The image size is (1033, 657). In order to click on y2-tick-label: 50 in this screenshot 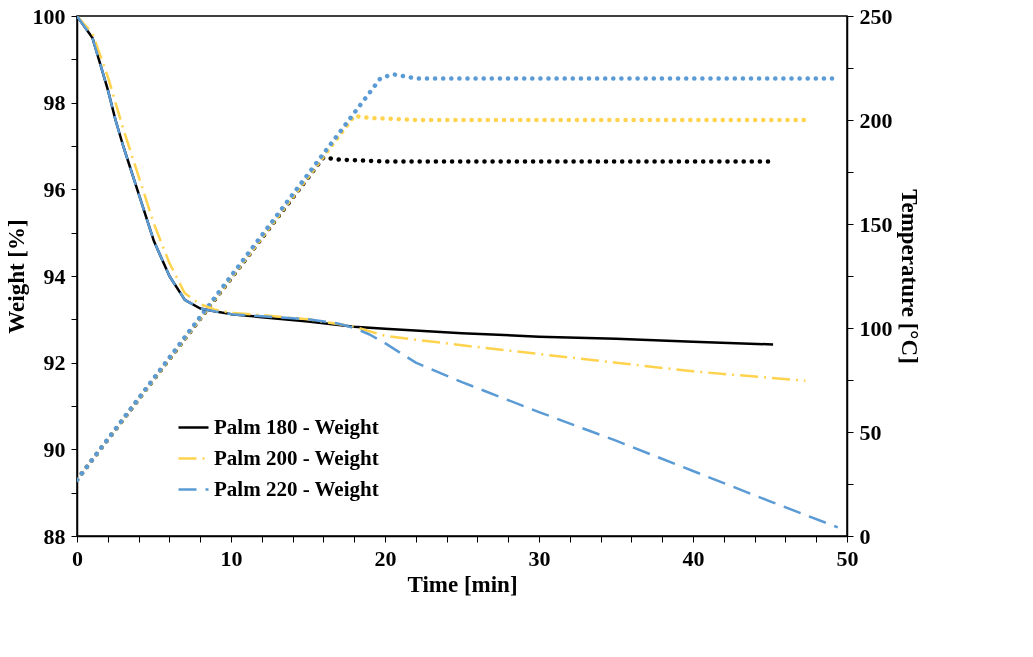, I will do `click(870, 432)`.